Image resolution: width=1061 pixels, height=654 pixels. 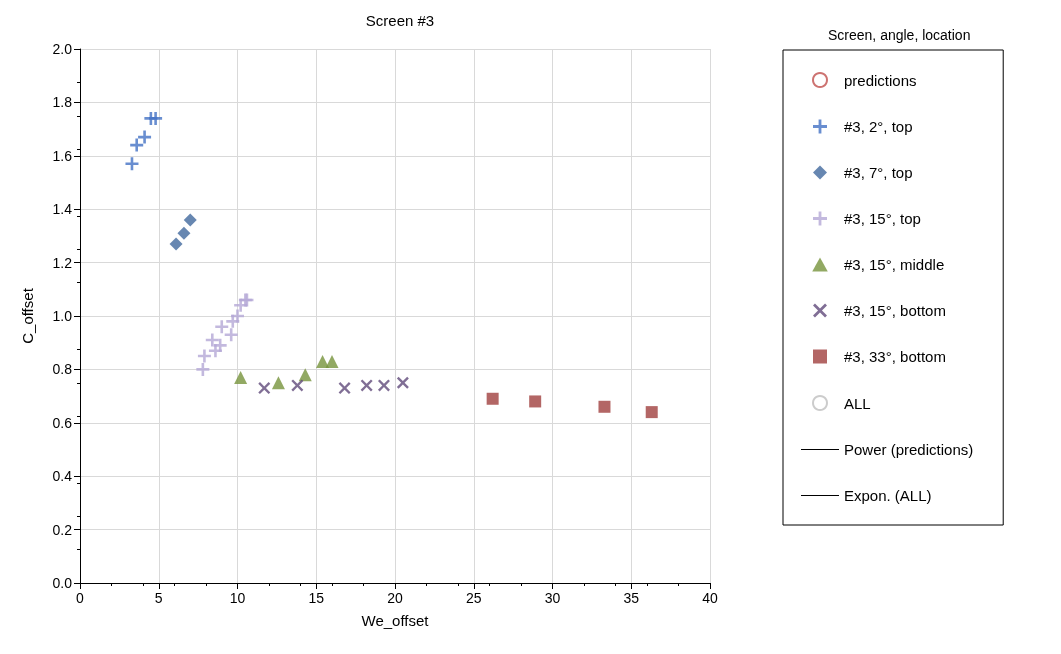 What do you see at coordinates (899, 35) in the screenshot?
I see `legend-title: Screen, angle, location` at bounding box center [899, 35].